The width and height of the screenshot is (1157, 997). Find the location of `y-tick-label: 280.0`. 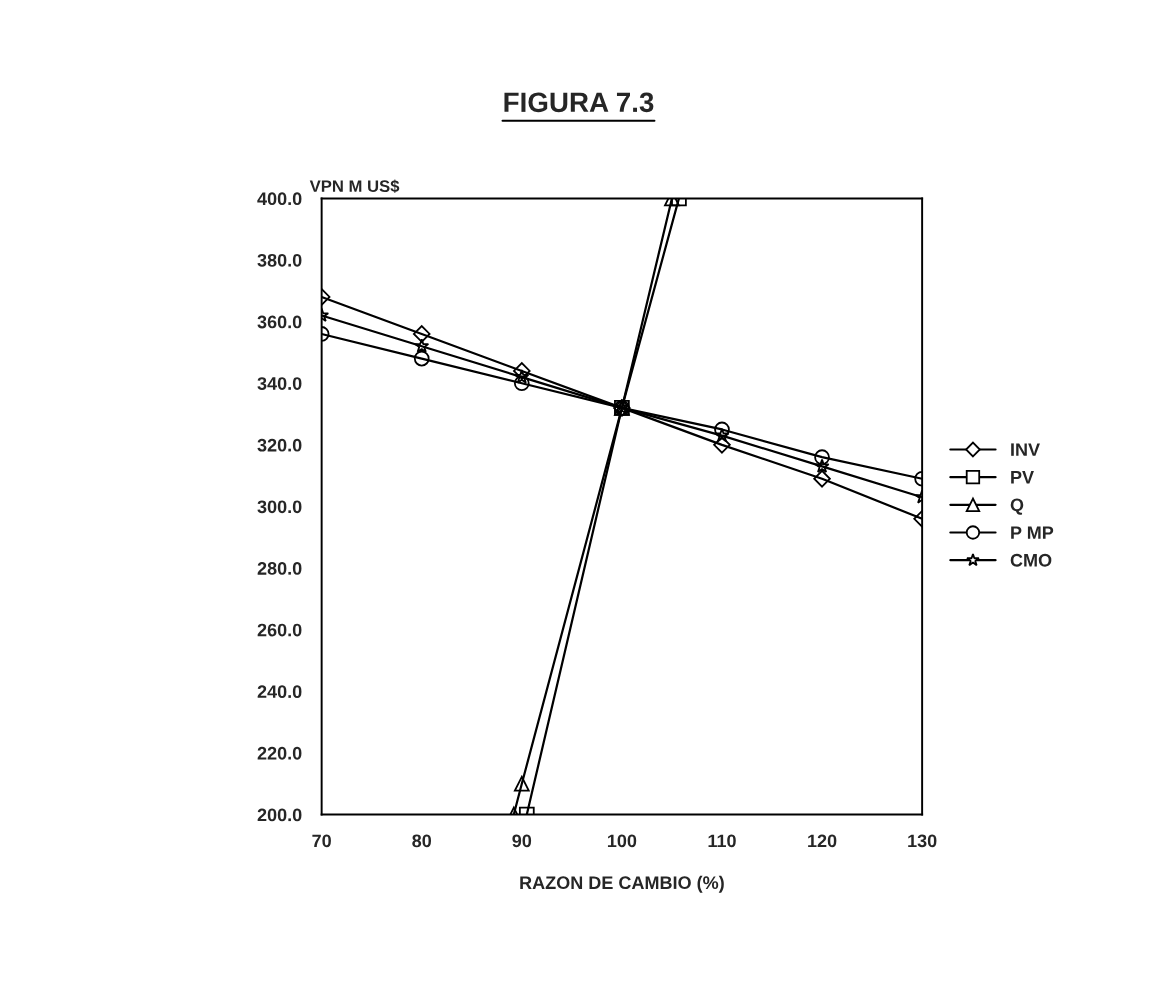

y-tick-label: 280.0 is located at coordinates (279, 568).